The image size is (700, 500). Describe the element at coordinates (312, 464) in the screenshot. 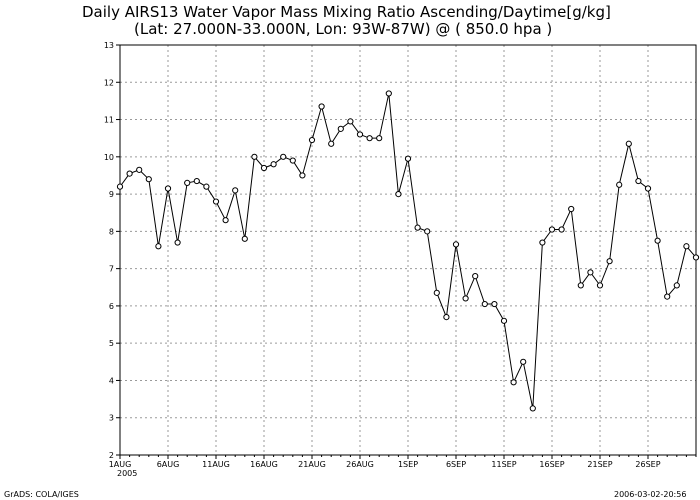

I see `x-tick-label: 21AUG` at that location.